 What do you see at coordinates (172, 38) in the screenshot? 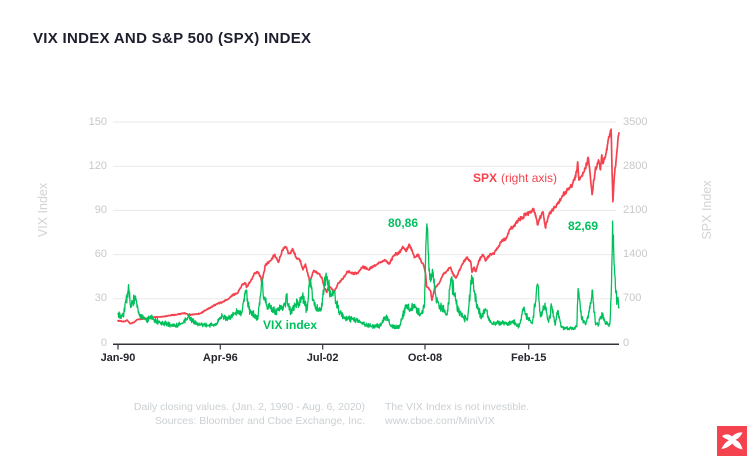
I see `page-title: VIX INDEX AND S&P 500 (SPX) INDEX` at bounding box center [172, 38].